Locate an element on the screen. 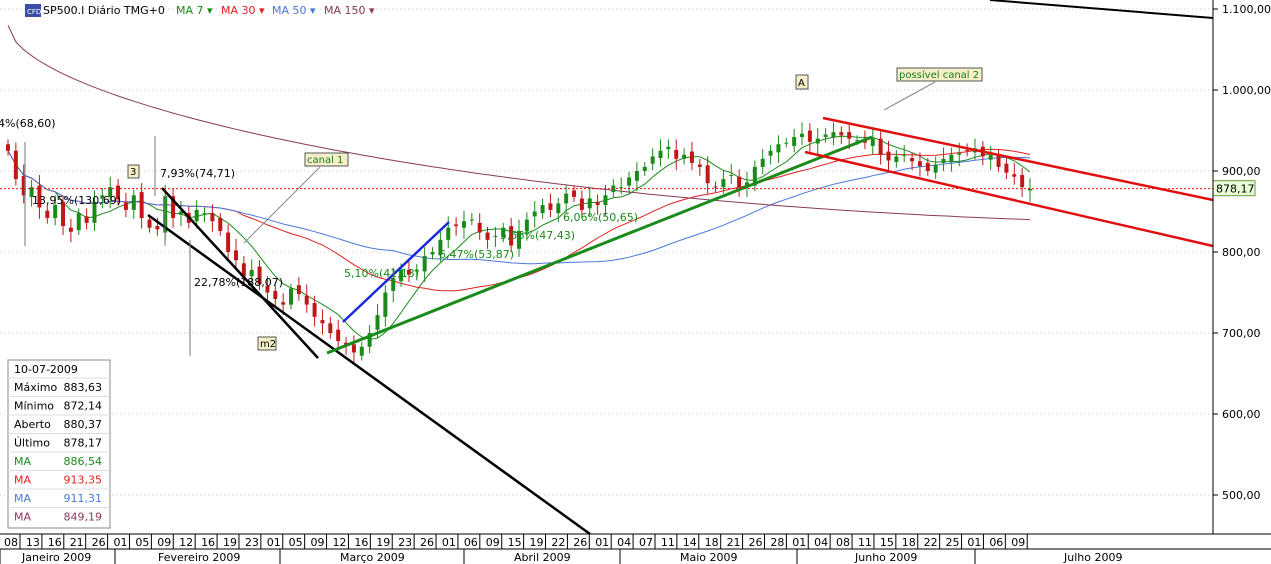 The image size is (1271, 564). info-row-label: Máximo is located at coordinates (36, 387).